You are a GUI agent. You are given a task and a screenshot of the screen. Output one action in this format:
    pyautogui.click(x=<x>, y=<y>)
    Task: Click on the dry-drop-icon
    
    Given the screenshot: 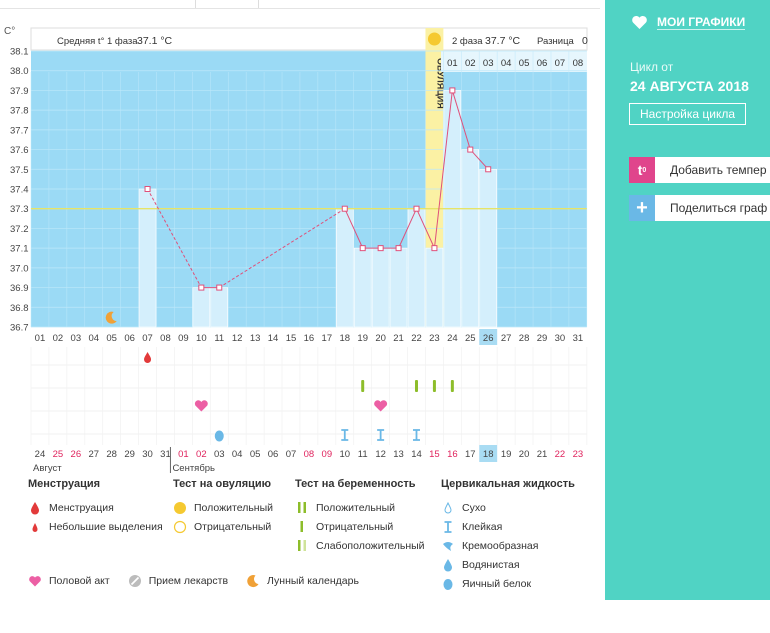 What is the action you would take?
    pyautogui.click(x=448, y=507)
    